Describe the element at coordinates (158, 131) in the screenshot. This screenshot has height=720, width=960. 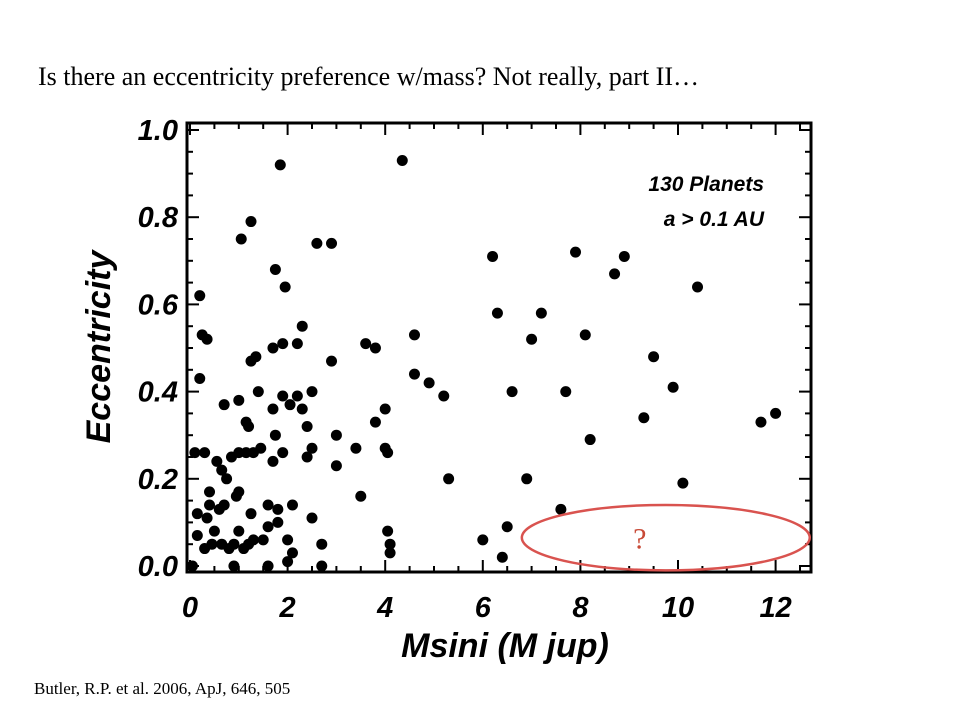
I see `y-tick-label: 1.0` at that location.